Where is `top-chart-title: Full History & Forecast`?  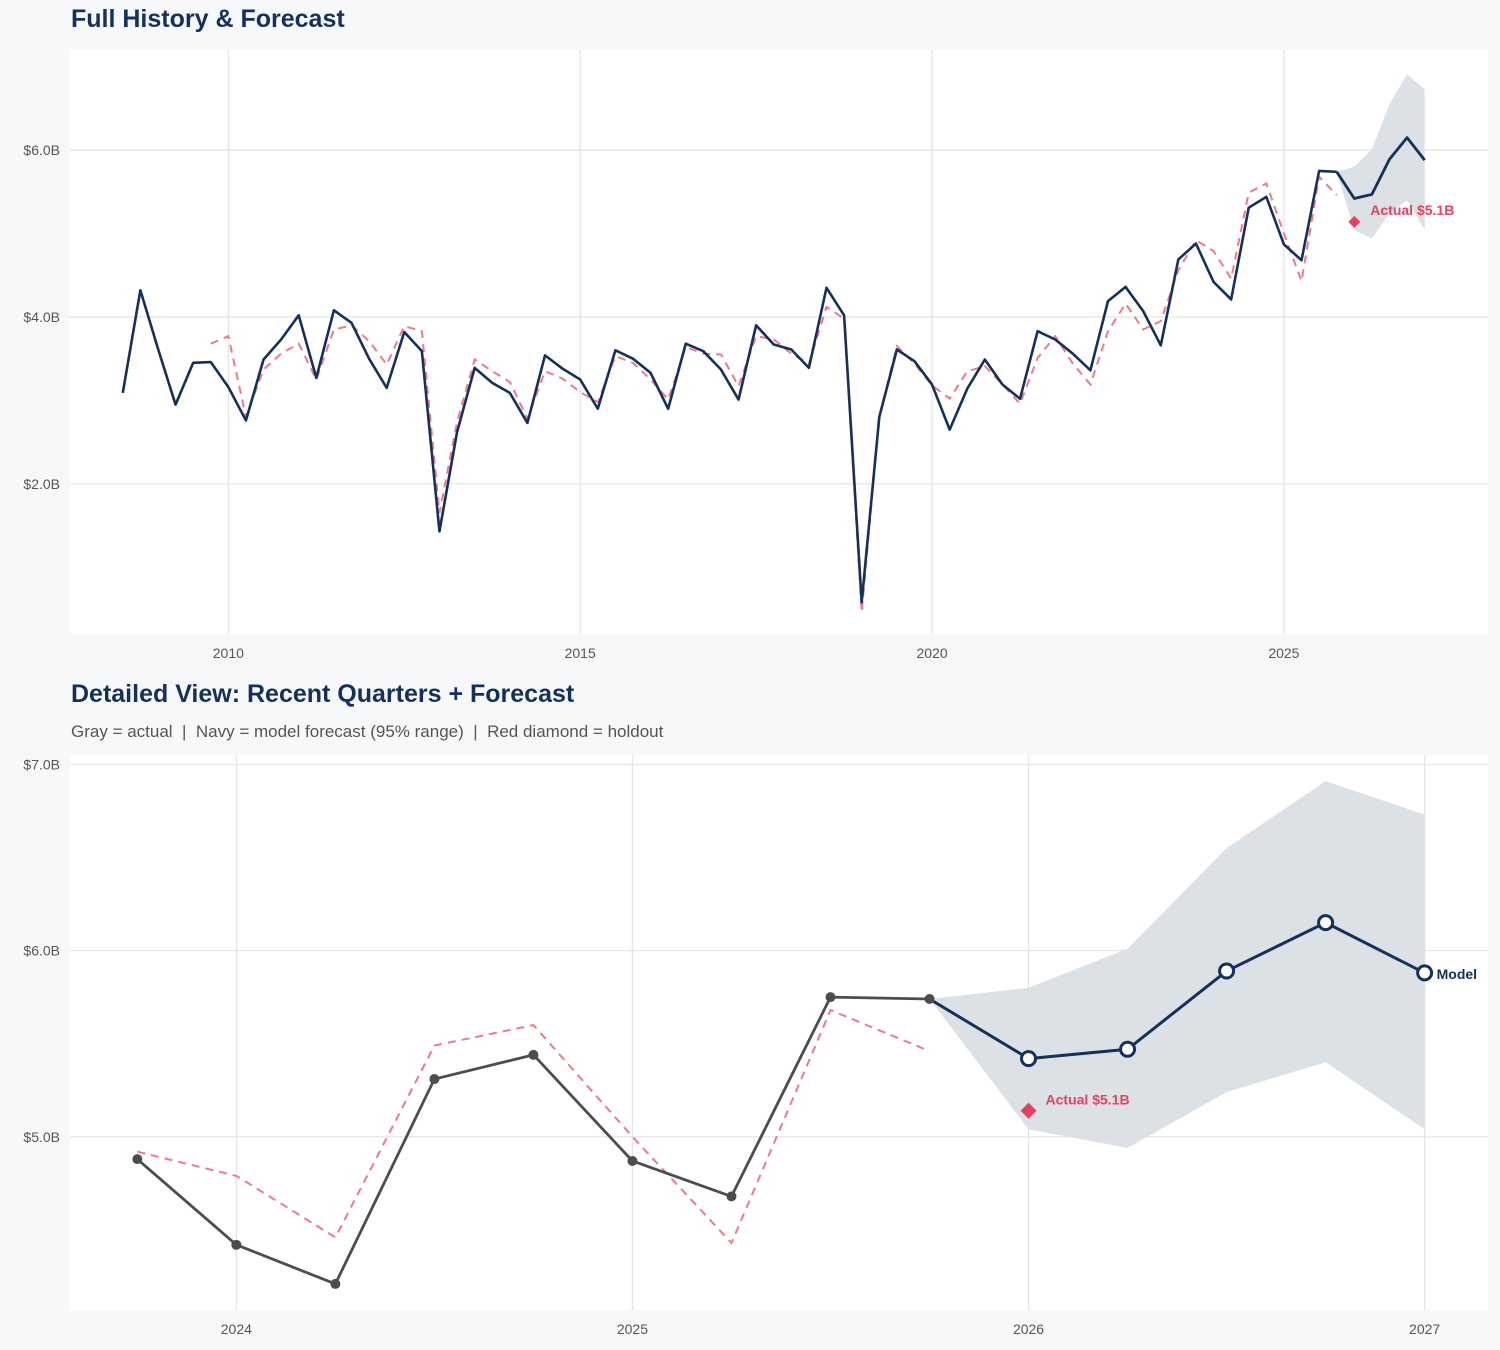 top-chart-title: Full History & Forecast is located at coordinates (208, 19).